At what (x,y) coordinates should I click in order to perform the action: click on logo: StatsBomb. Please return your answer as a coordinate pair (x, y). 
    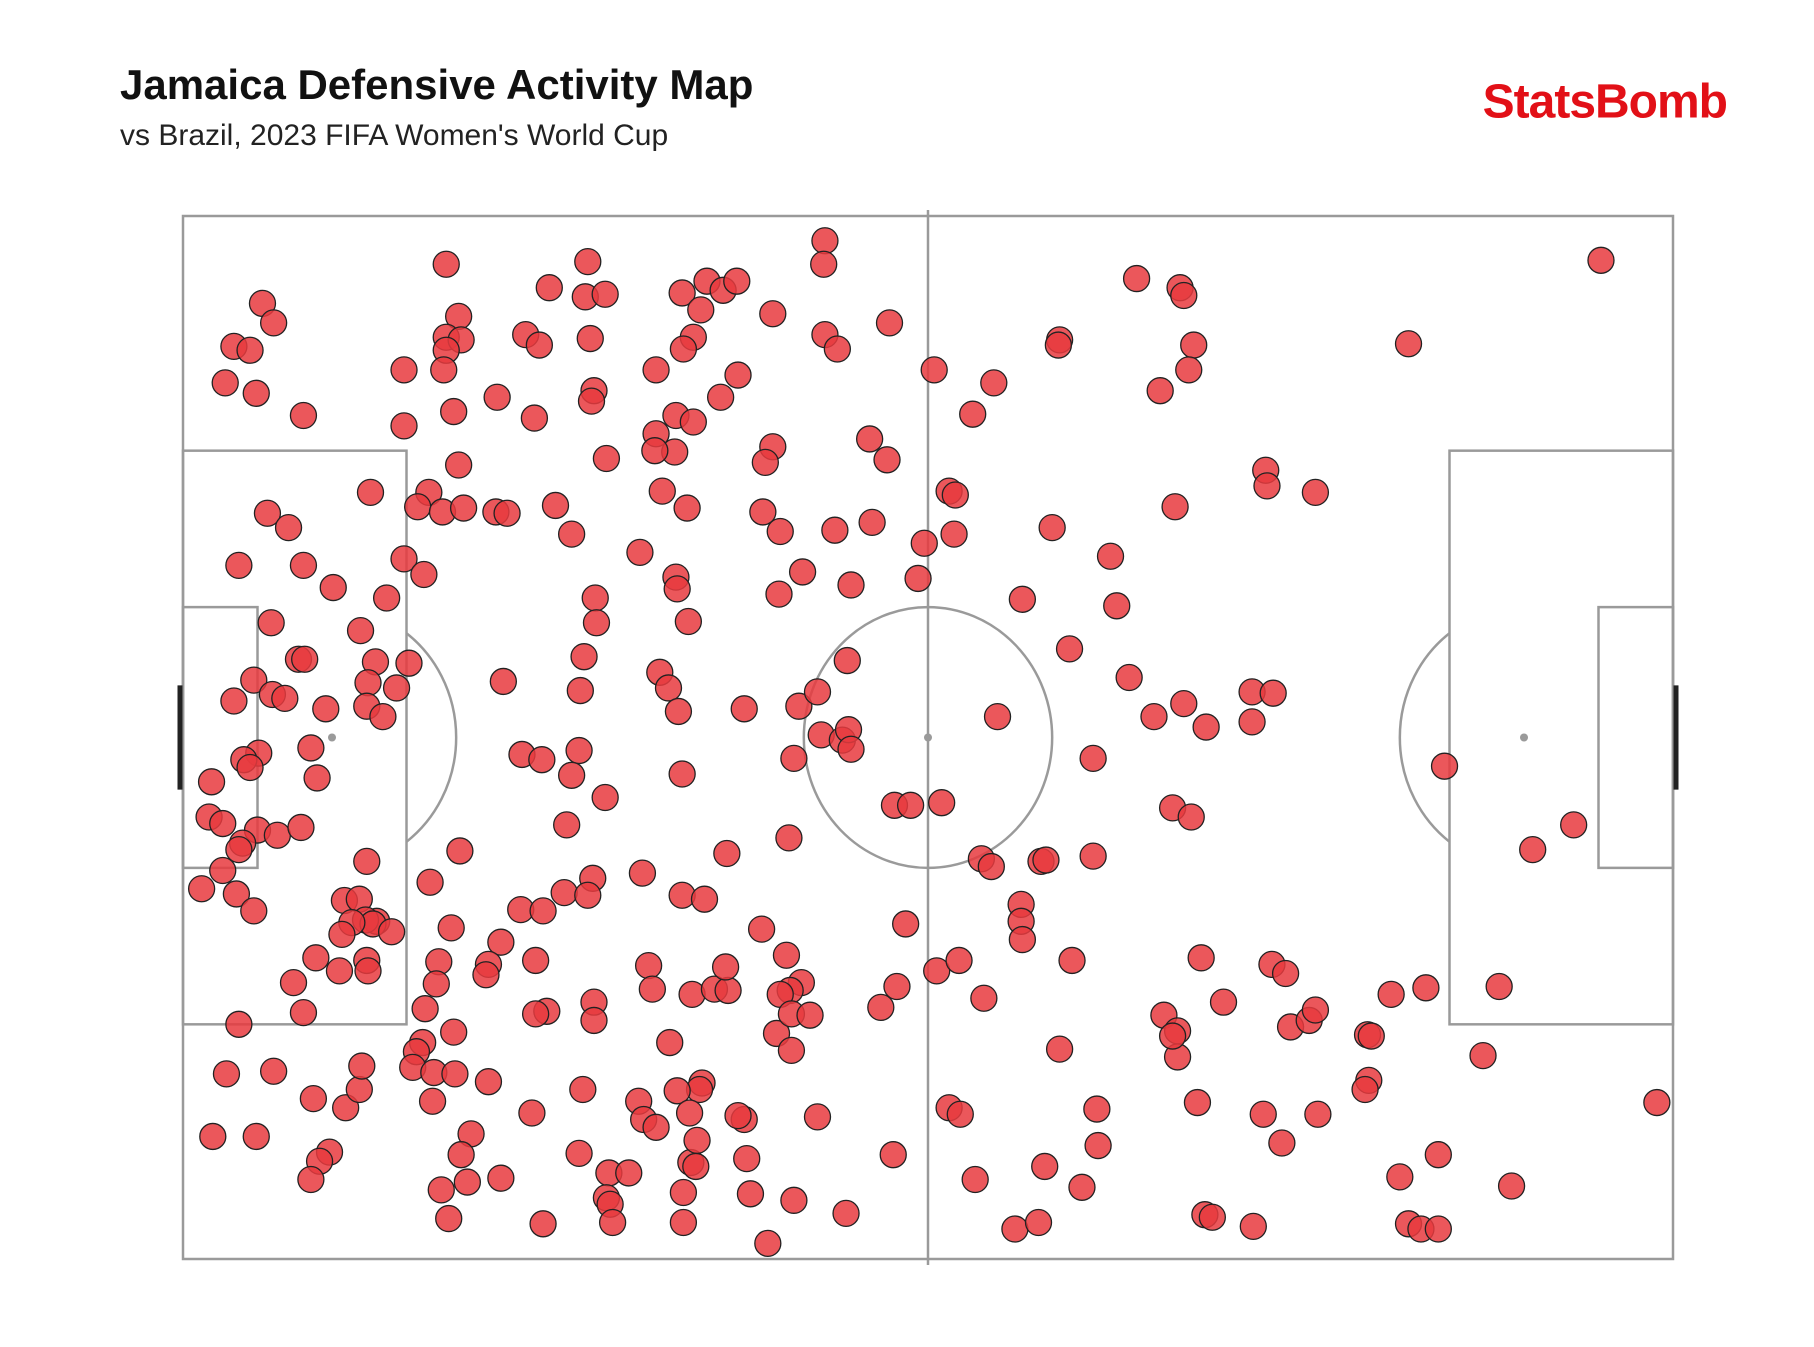
    Looking at the image, I should click on (1605, 102).